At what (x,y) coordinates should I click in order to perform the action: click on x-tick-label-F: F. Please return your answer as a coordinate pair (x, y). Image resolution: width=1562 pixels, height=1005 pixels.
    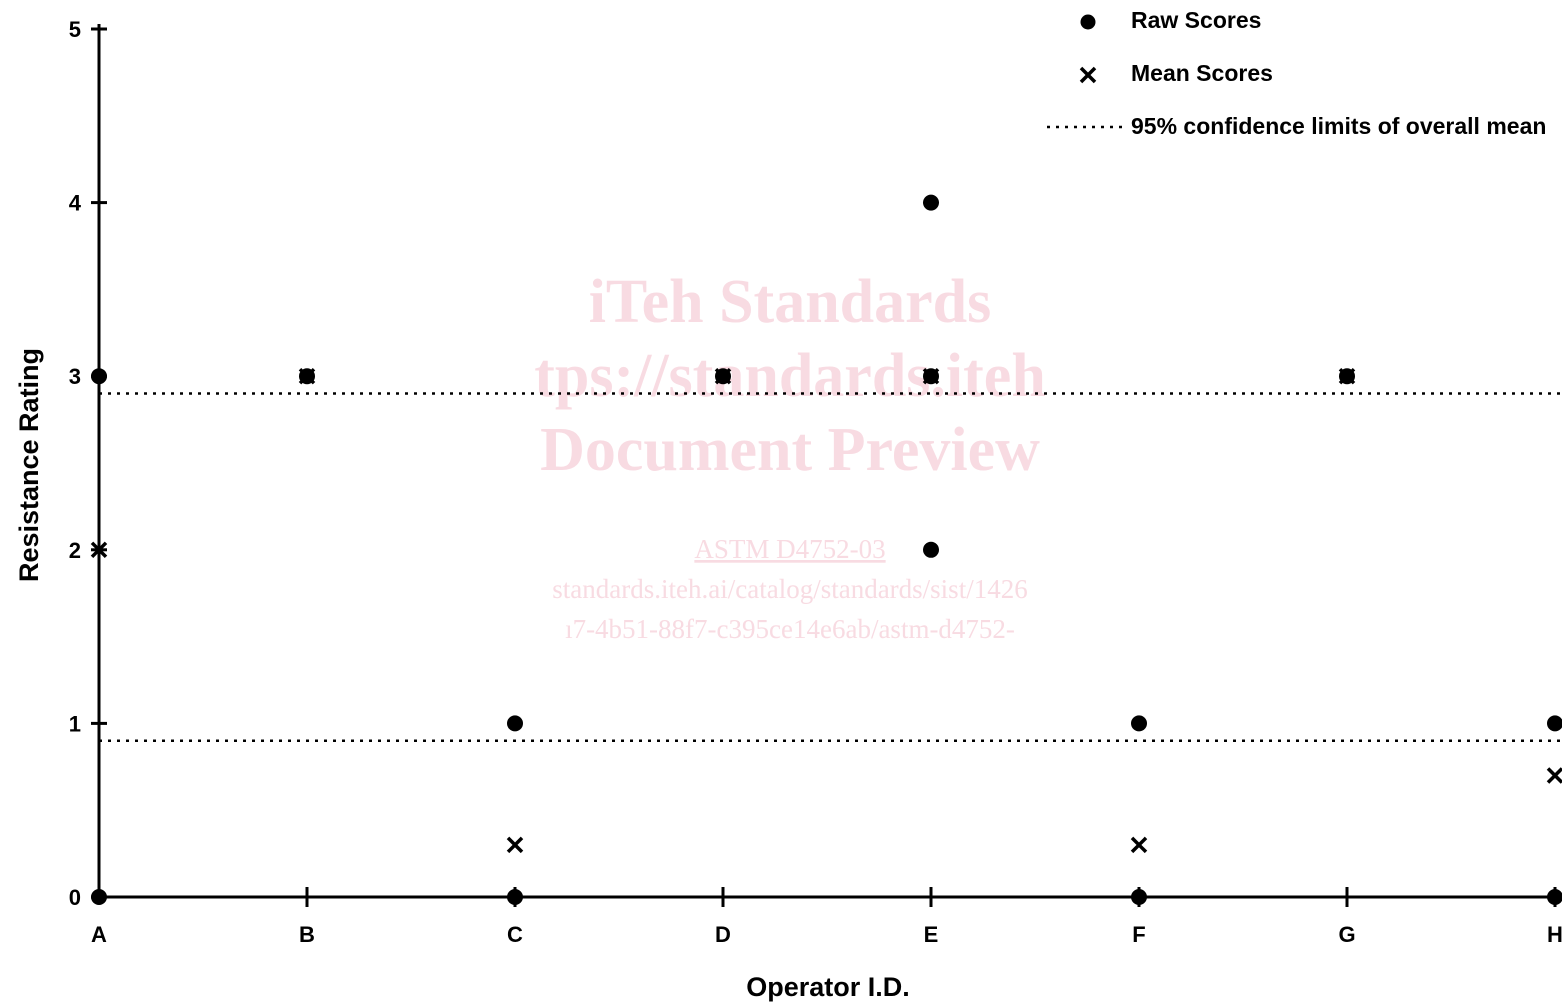
    Looking at the image, I should click on (1138, 934).